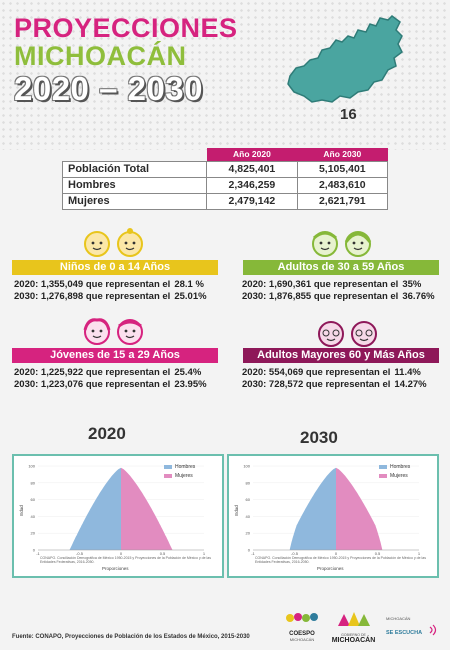 The image size is (450, 650). I want to click on adults-icon, so click(343, 244).